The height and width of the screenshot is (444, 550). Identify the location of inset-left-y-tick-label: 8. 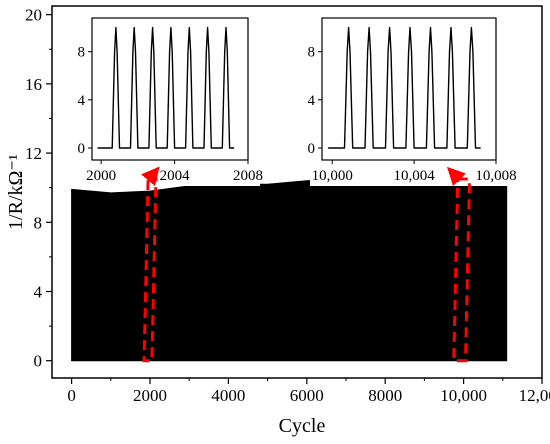
(82, 53).